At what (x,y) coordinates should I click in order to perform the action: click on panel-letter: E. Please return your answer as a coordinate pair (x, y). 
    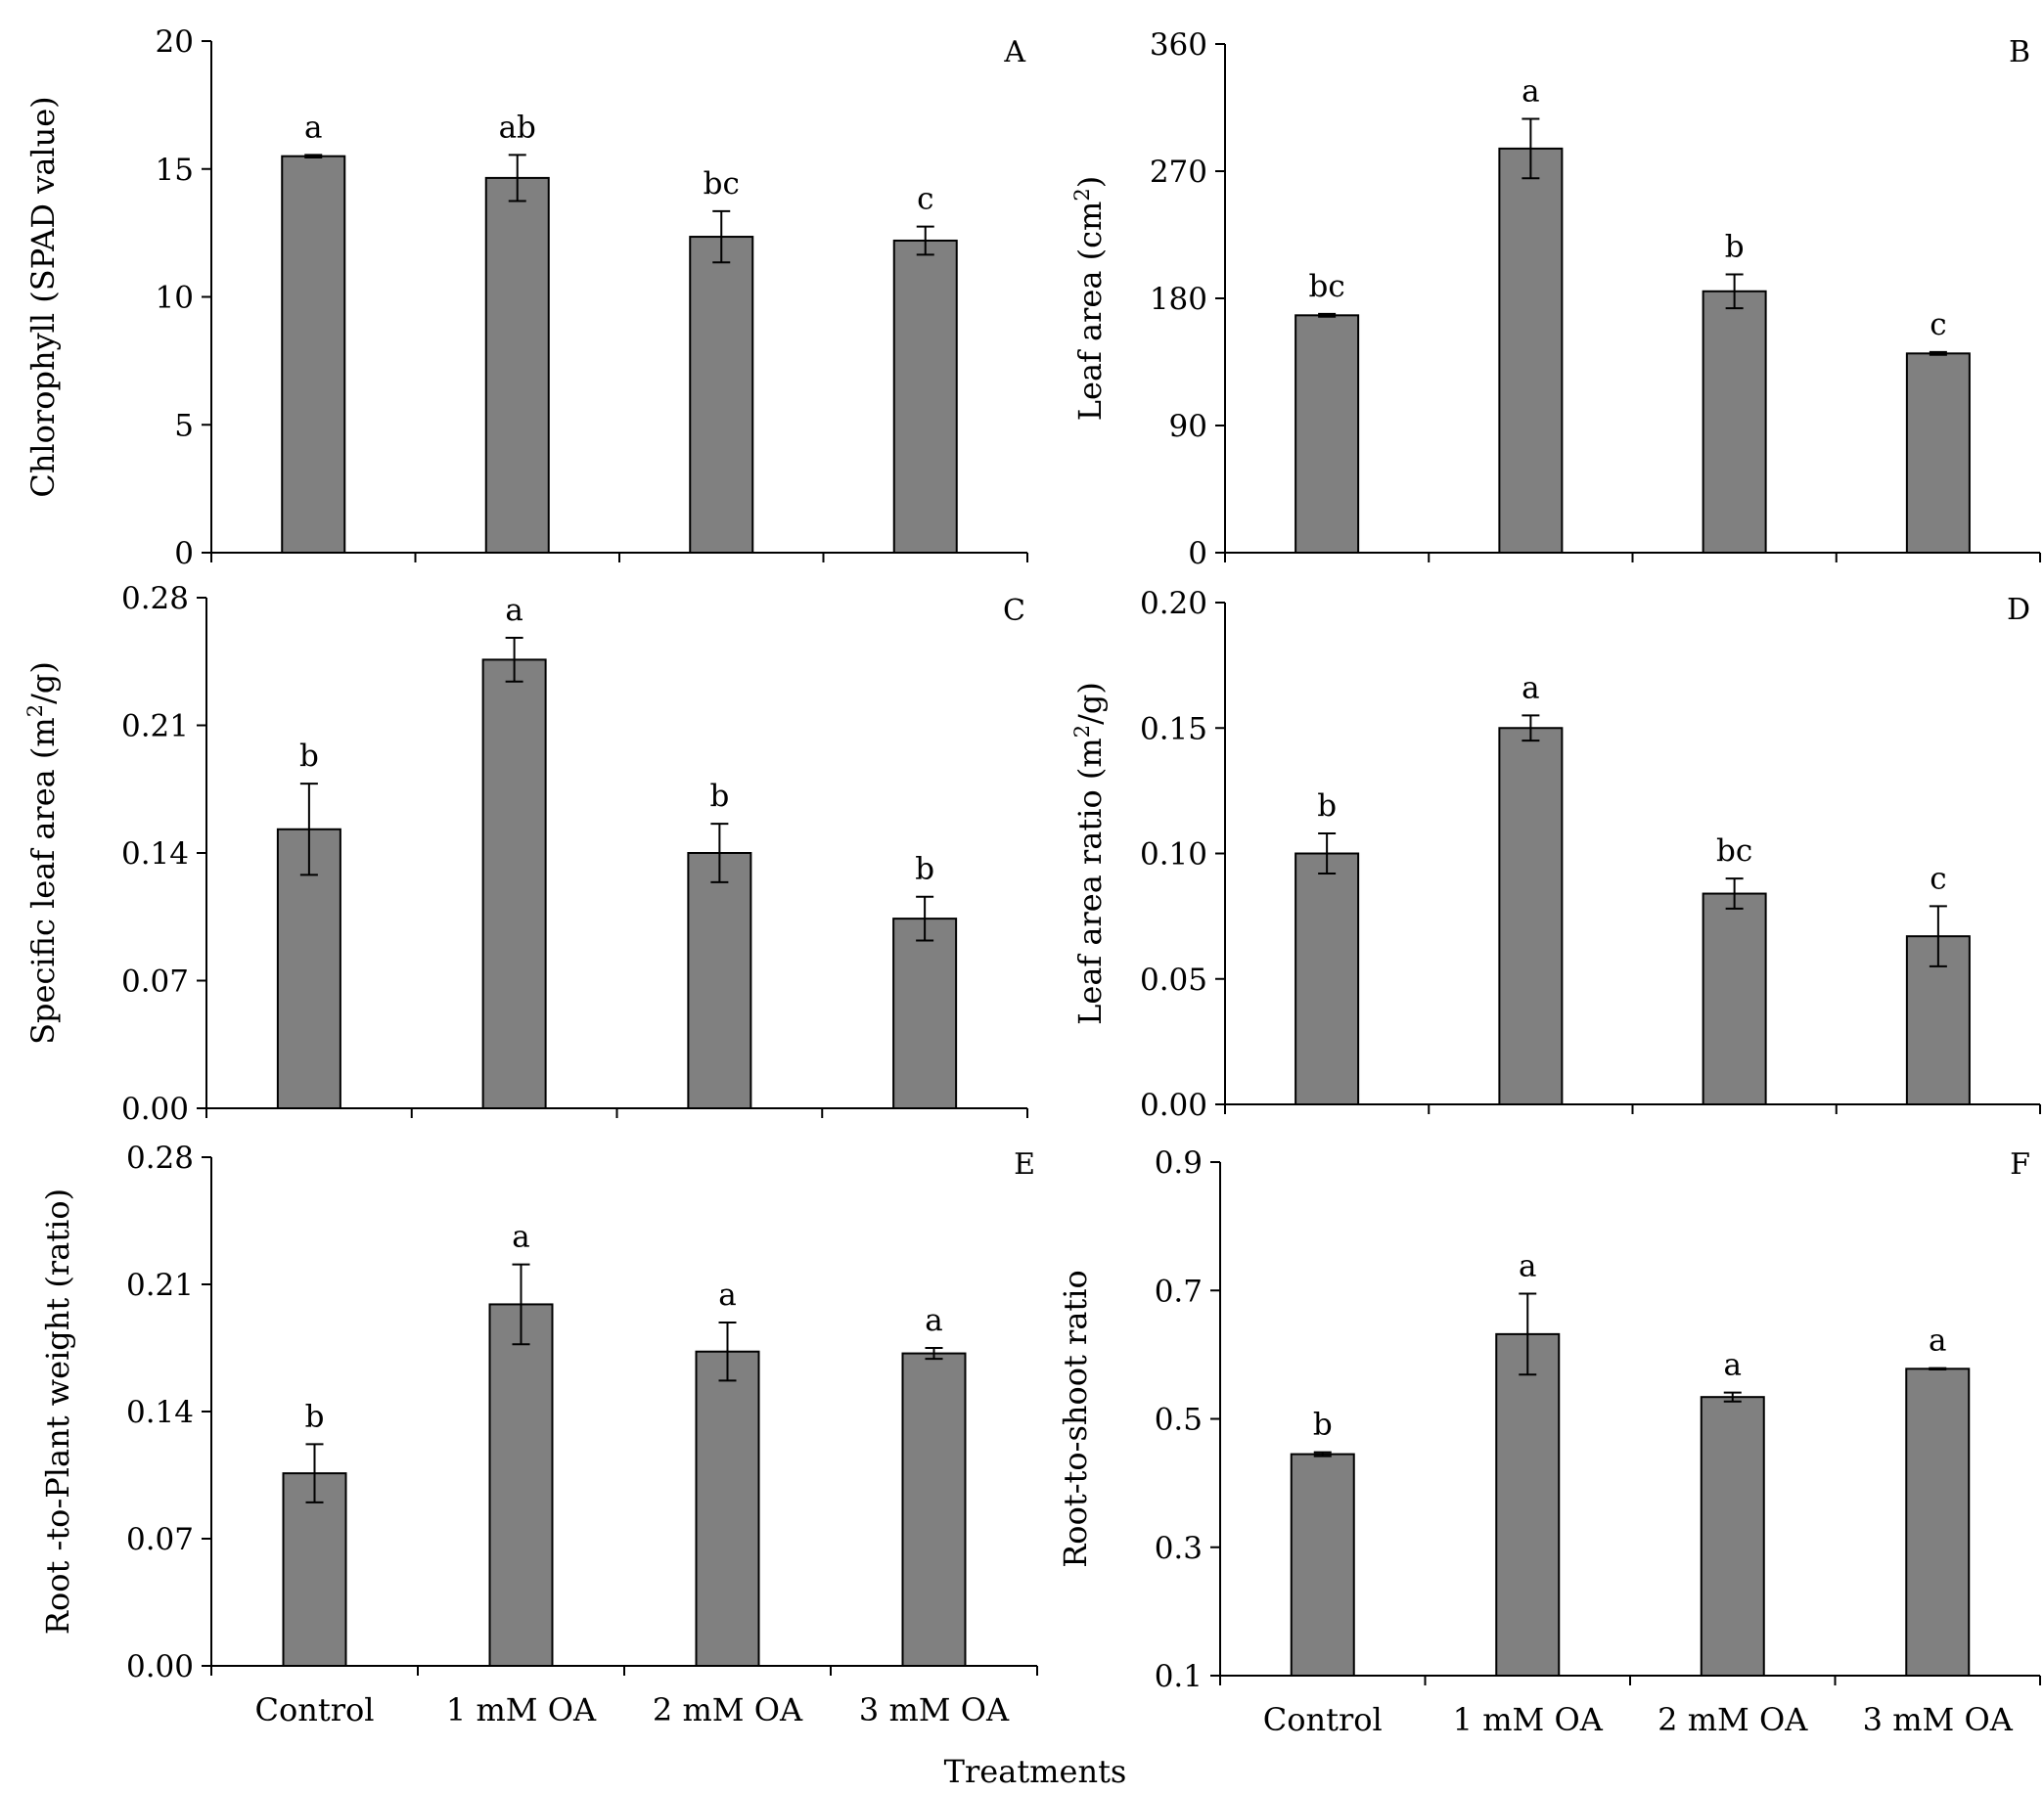
    Looking at the image, I should click on (1024, 1164).